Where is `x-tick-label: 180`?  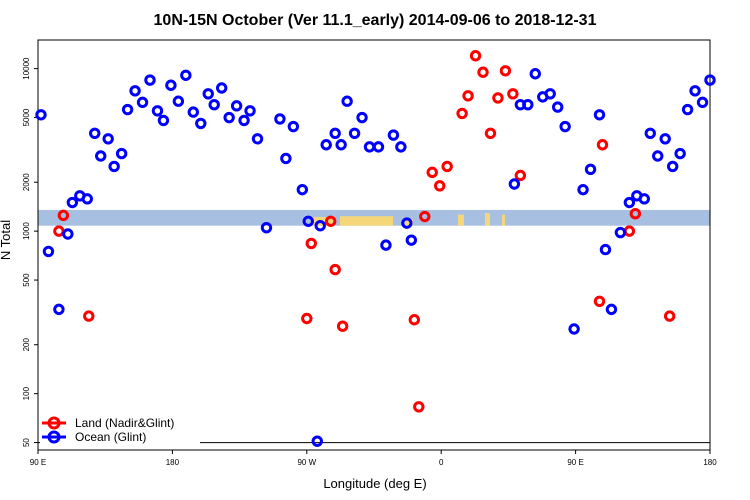
x-tick-label: 180 is located at coordinates (173, 462).